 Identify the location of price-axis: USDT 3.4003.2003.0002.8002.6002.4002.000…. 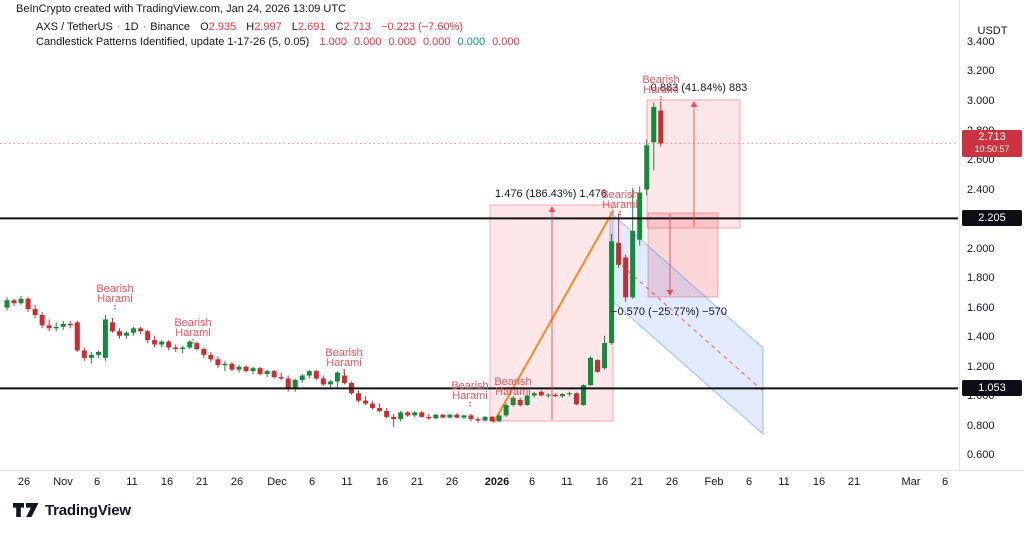
(991, 235).